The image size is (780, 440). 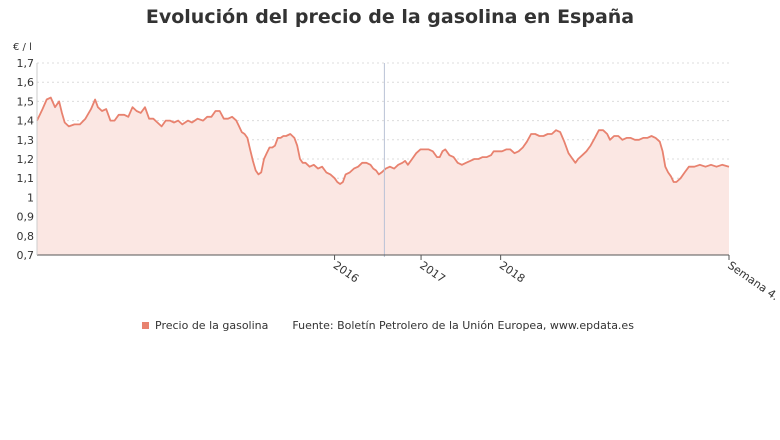 I want to click on legend-swatch-icon, so click(x=145, y=325).